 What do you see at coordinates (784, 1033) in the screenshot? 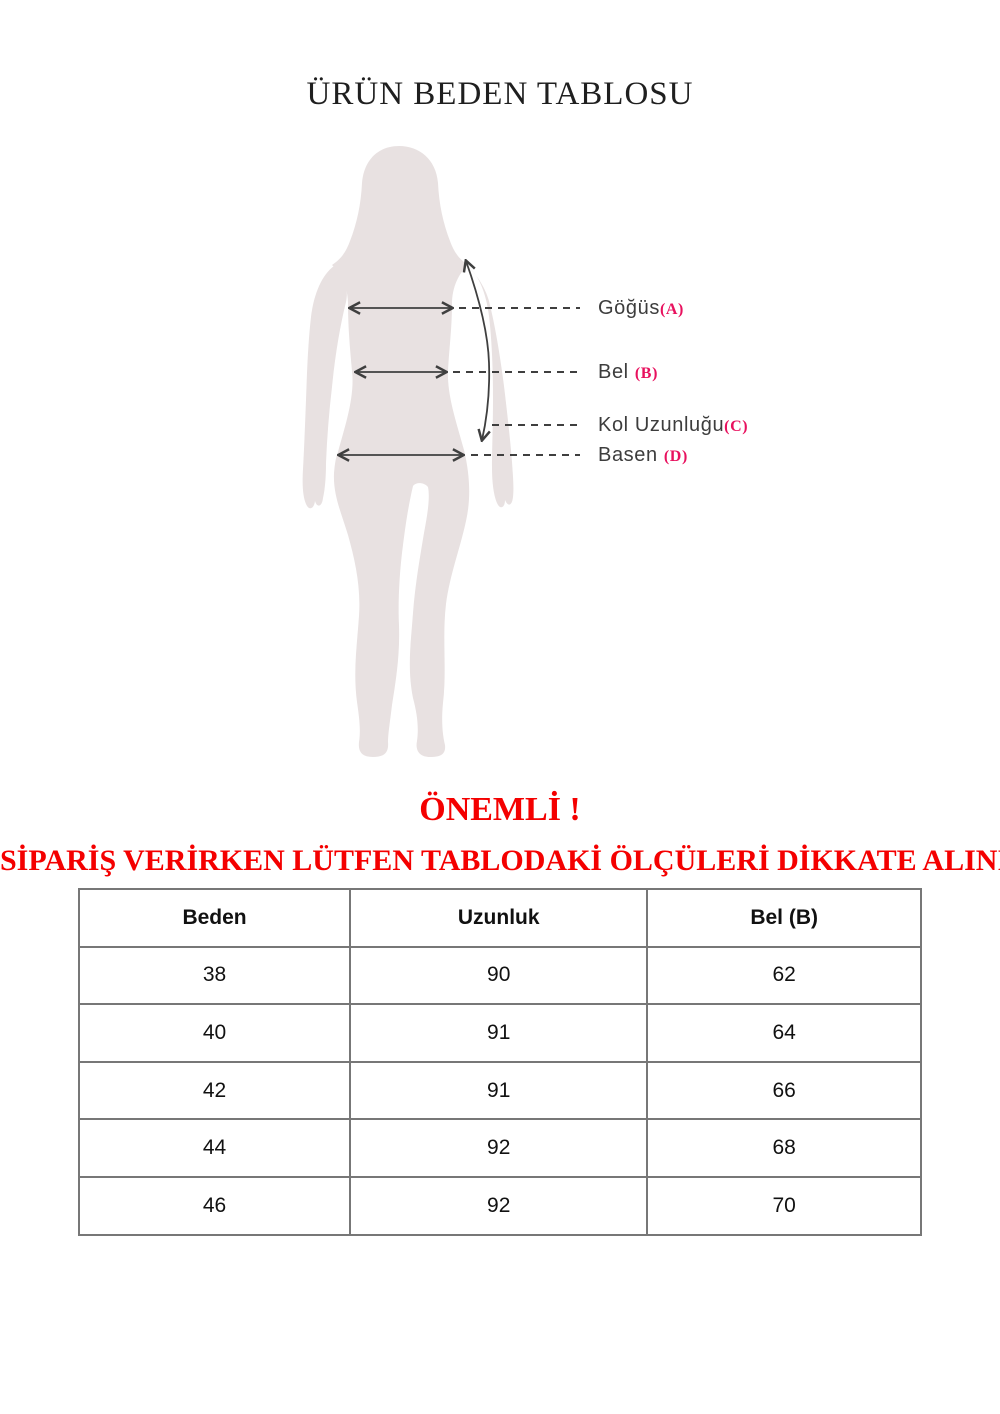
I see `cell-bel: 64` at bounding box center [784, 1033].